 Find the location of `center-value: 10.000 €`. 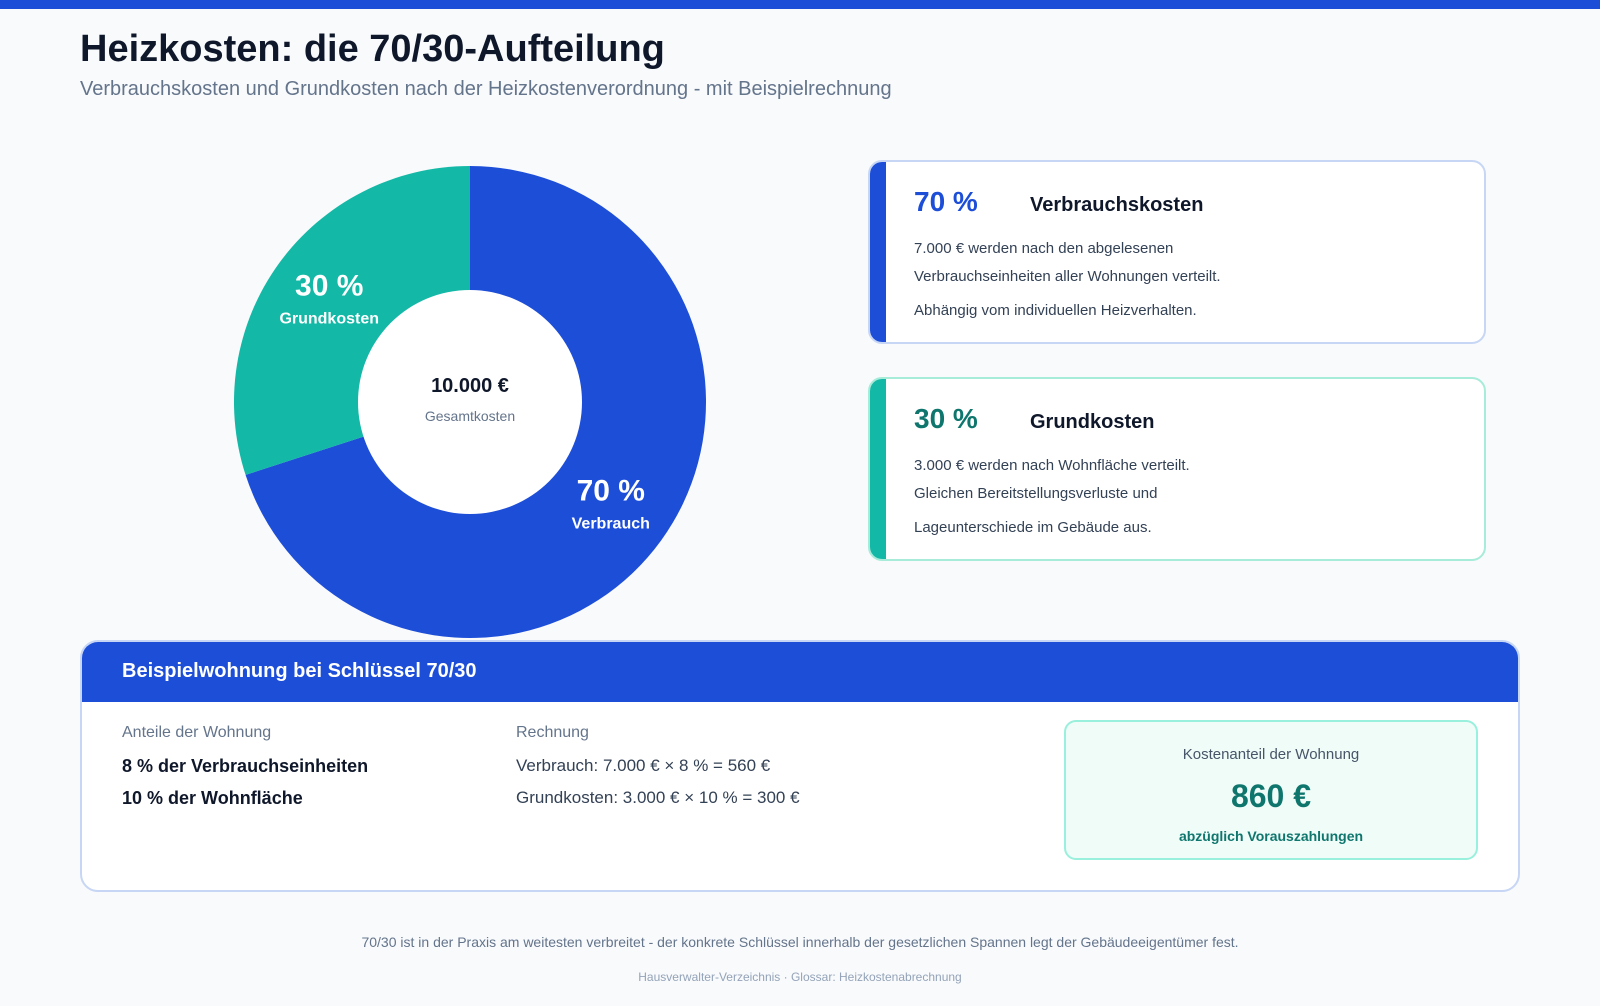

center-value: 10.000 € is located at coordinates (470, 386).